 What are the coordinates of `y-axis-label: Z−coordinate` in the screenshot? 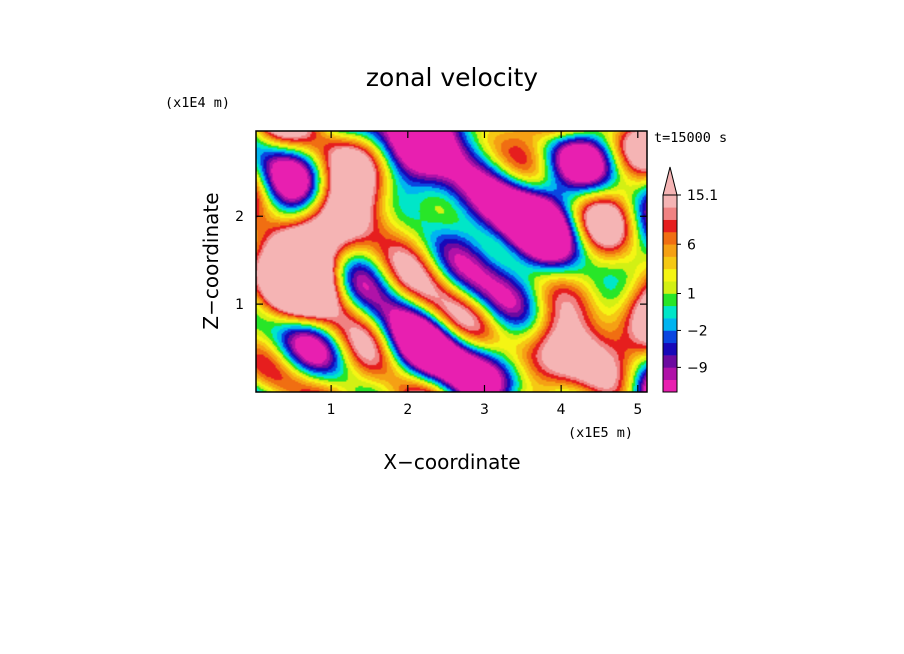 It's located at (211, 260).